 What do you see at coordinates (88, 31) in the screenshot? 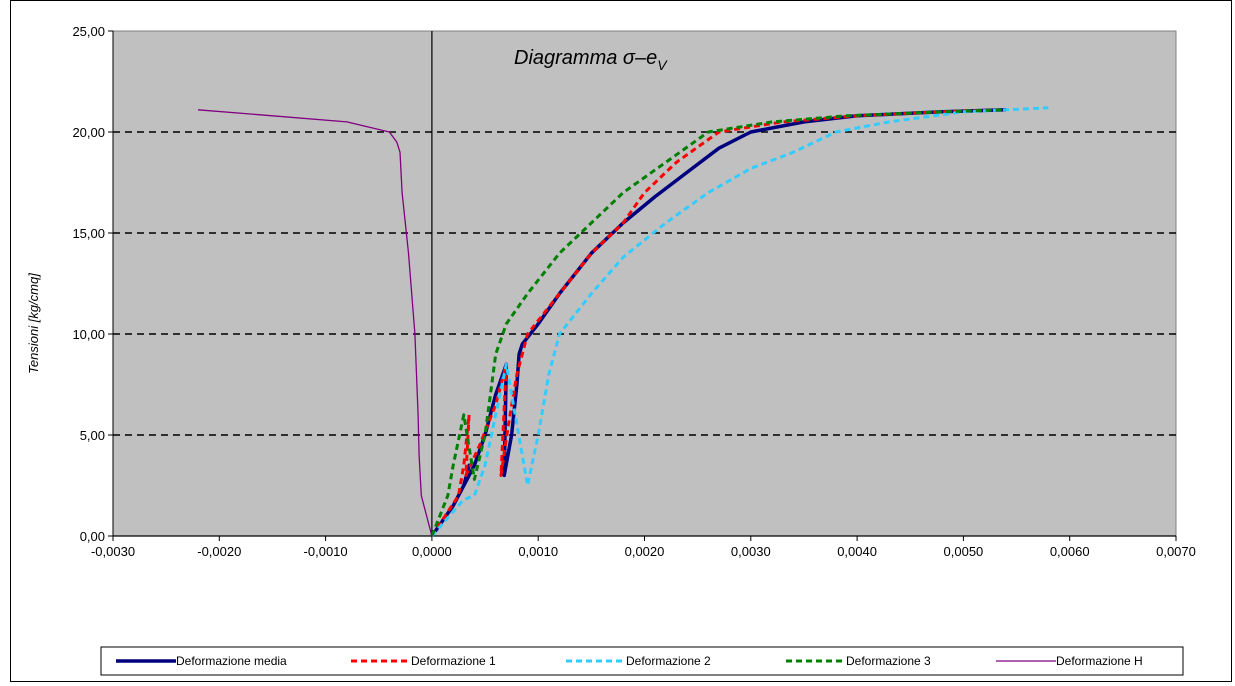
I see `y-tick-label: 25,00` at bounding box center [88, 31].